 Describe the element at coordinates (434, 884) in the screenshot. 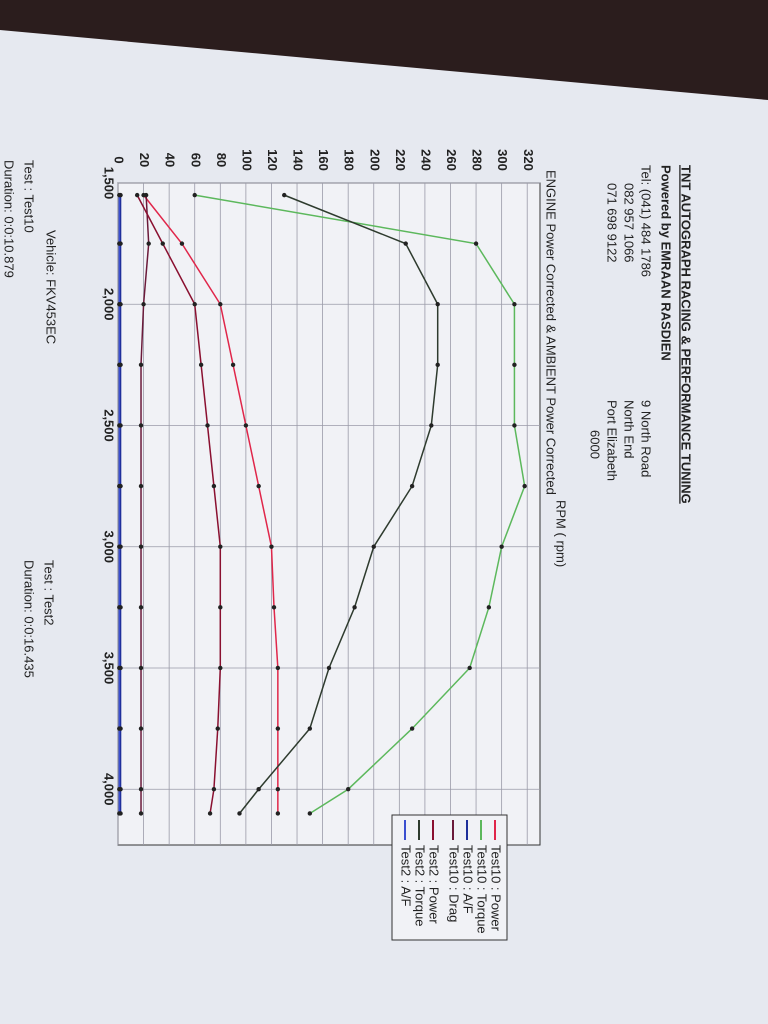

I see `legend-label: Test2 : Power` at that location.